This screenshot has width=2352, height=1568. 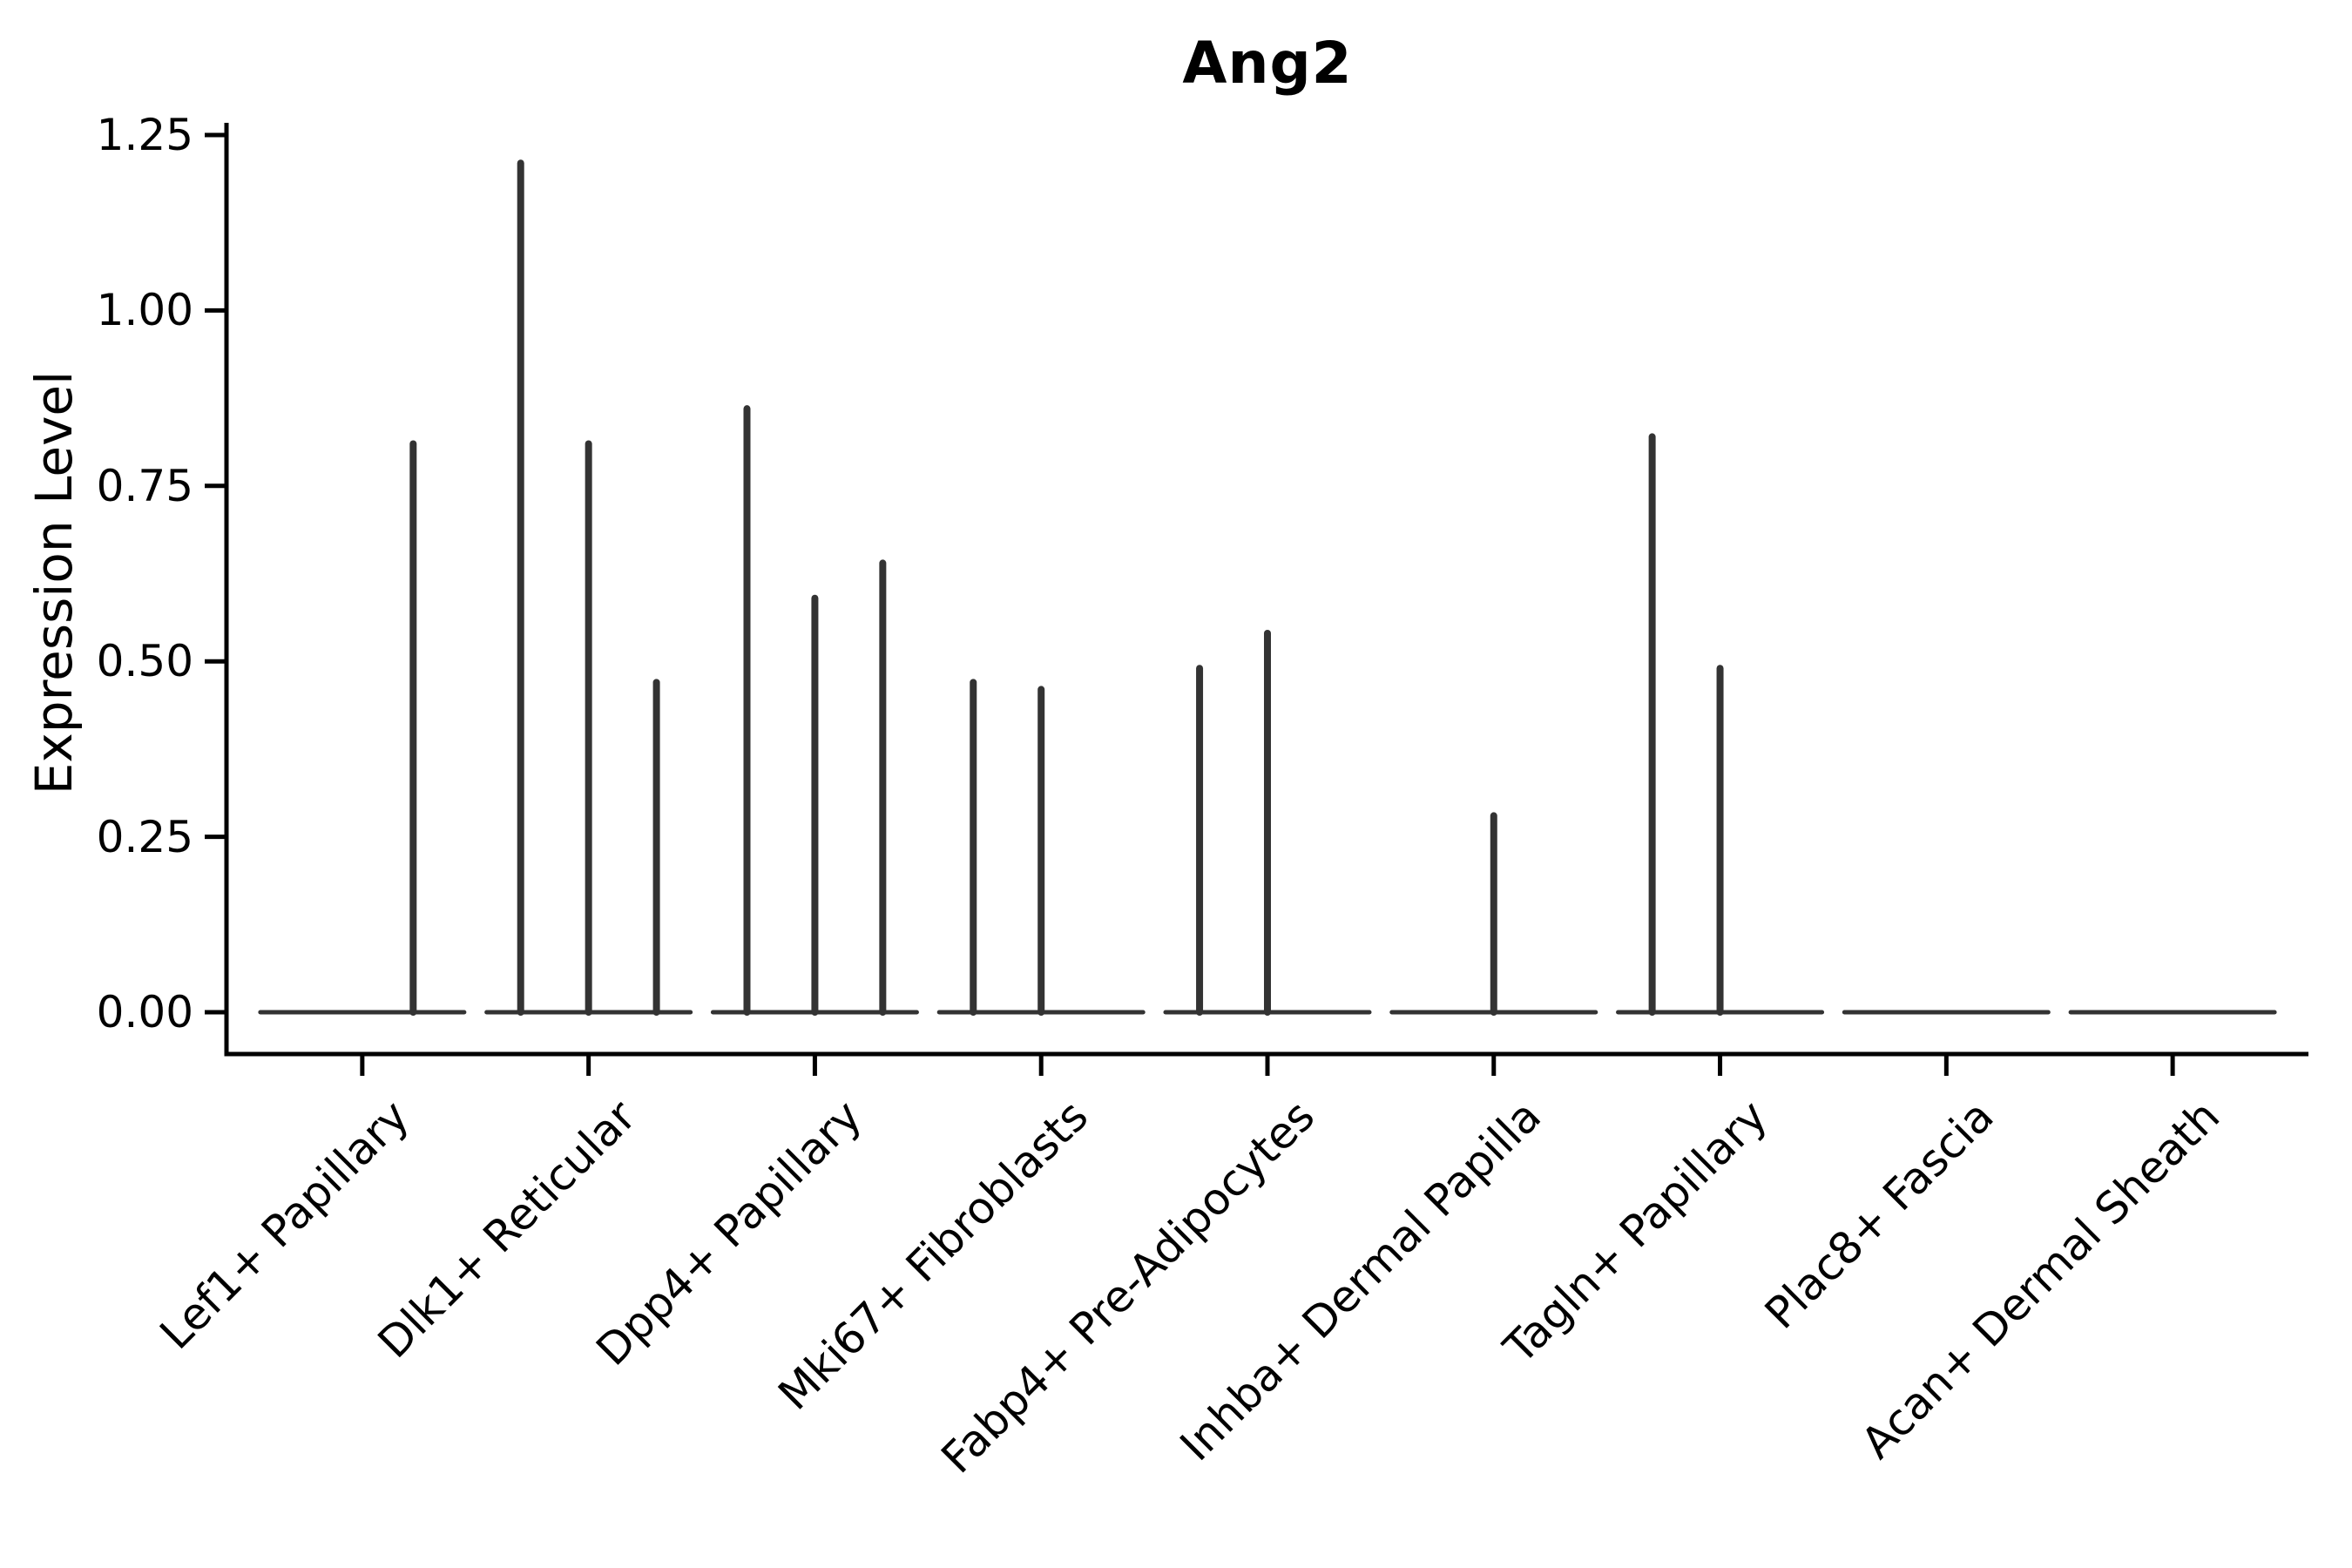 What do you see at coordinates (54, 582) in the screenshot?
I see `y-axis-label: Expression Level` at bounding box center [54, 582].